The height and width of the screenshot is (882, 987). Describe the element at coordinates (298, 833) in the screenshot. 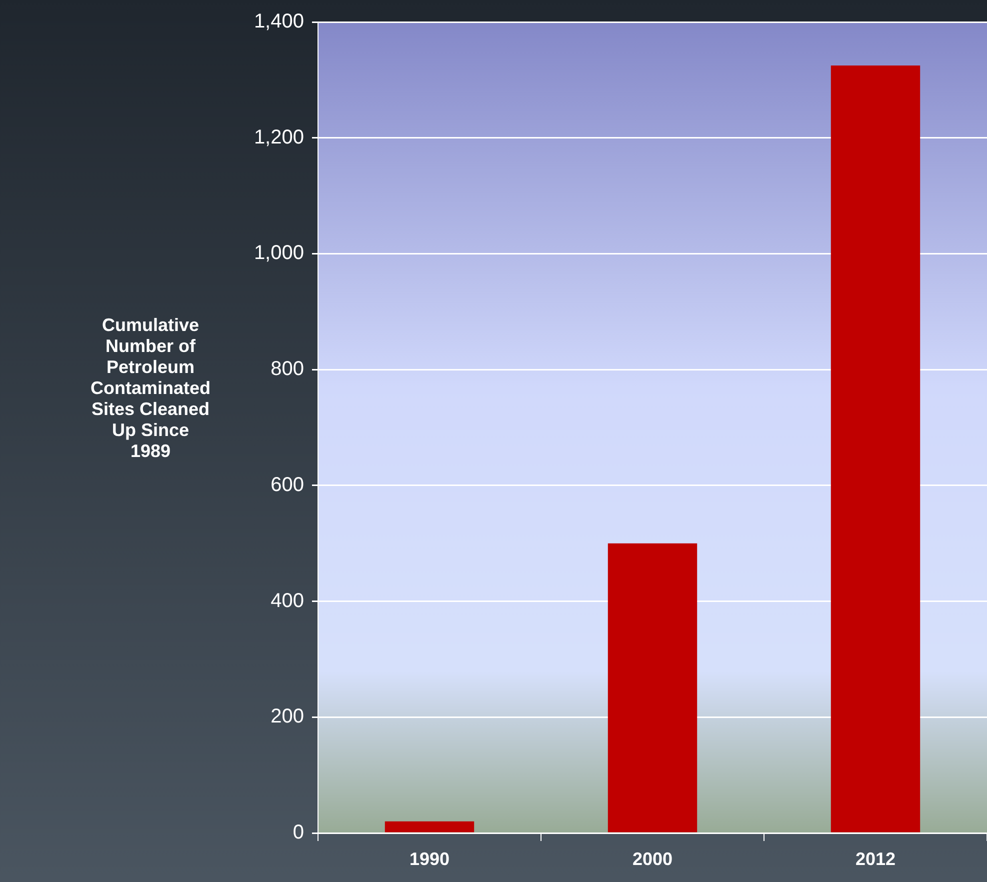

I see `y-tick-label: 0` at that location.